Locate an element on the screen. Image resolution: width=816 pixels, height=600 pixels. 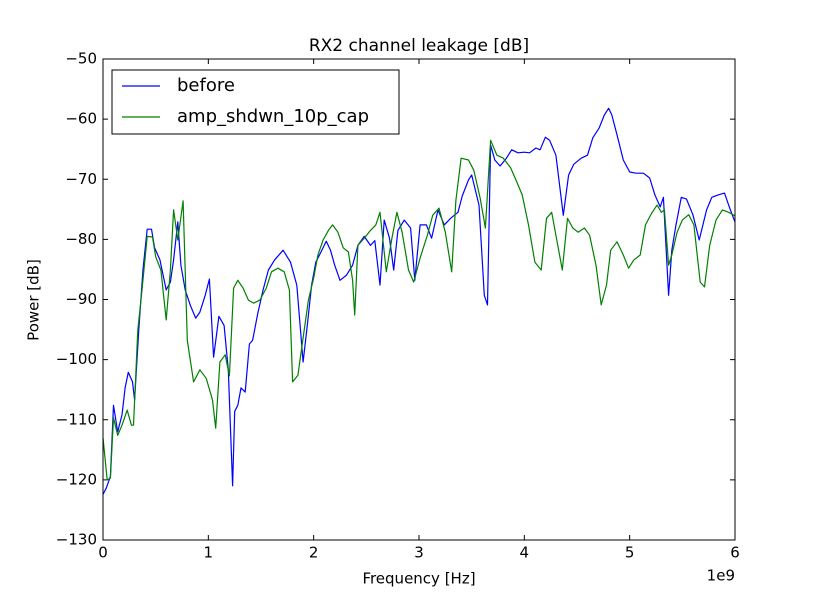
y-tick-label: −90 is located at coordinates (81, 299).